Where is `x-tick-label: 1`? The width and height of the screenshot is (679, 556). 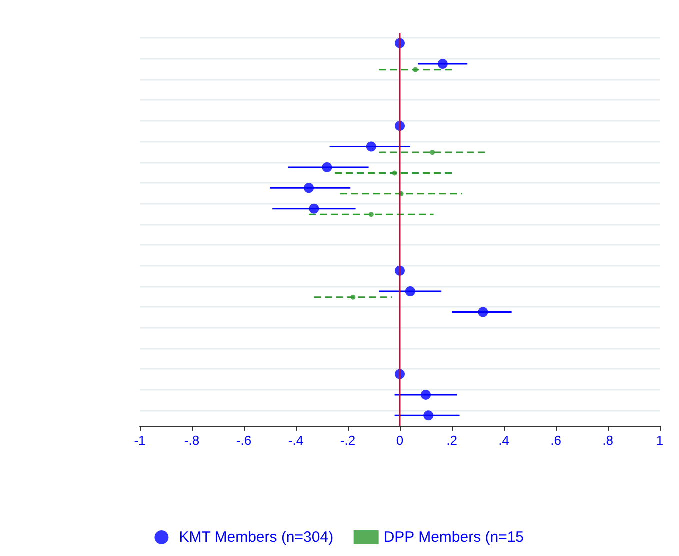
x-tick-label: 1 is located at coordinates (660, 440).